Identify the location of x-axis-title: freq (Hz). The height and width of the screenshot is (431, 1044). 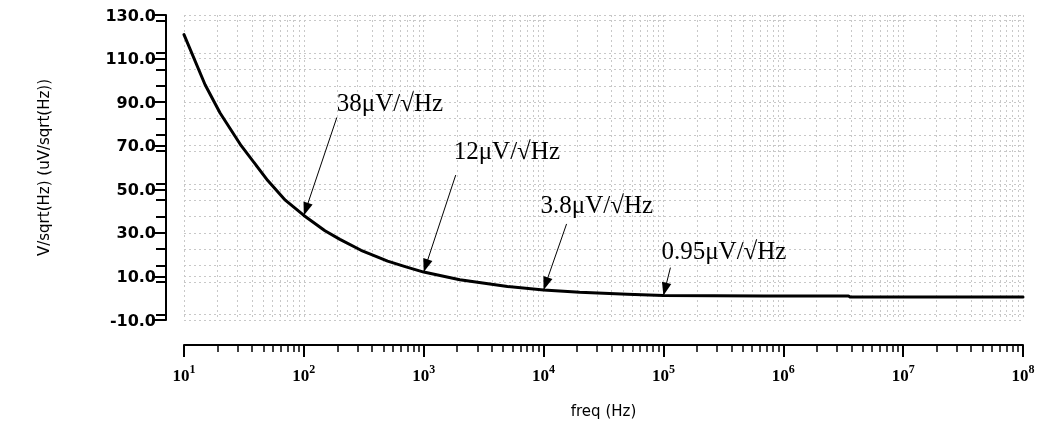
(603, 410).